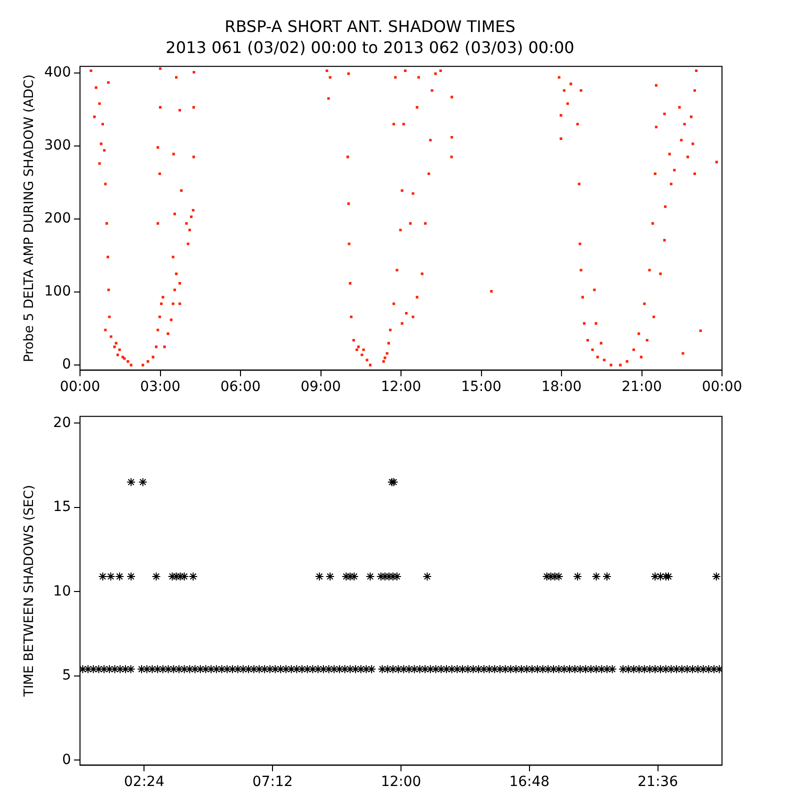  I want to click on x-tick-label: 18:00, so click(561, 387).